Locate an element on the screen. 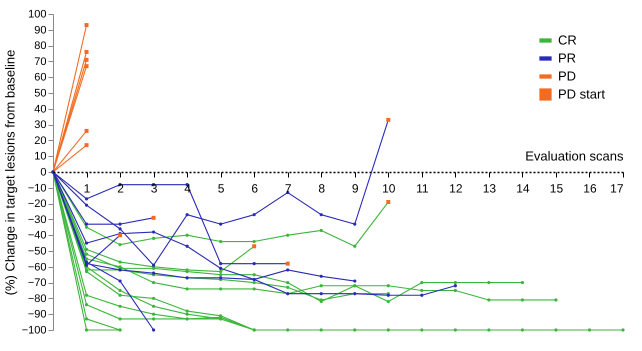 The width and height of the screenshot is (642, 351). y-tick-label: 100 is located at coordinates (37, 14).